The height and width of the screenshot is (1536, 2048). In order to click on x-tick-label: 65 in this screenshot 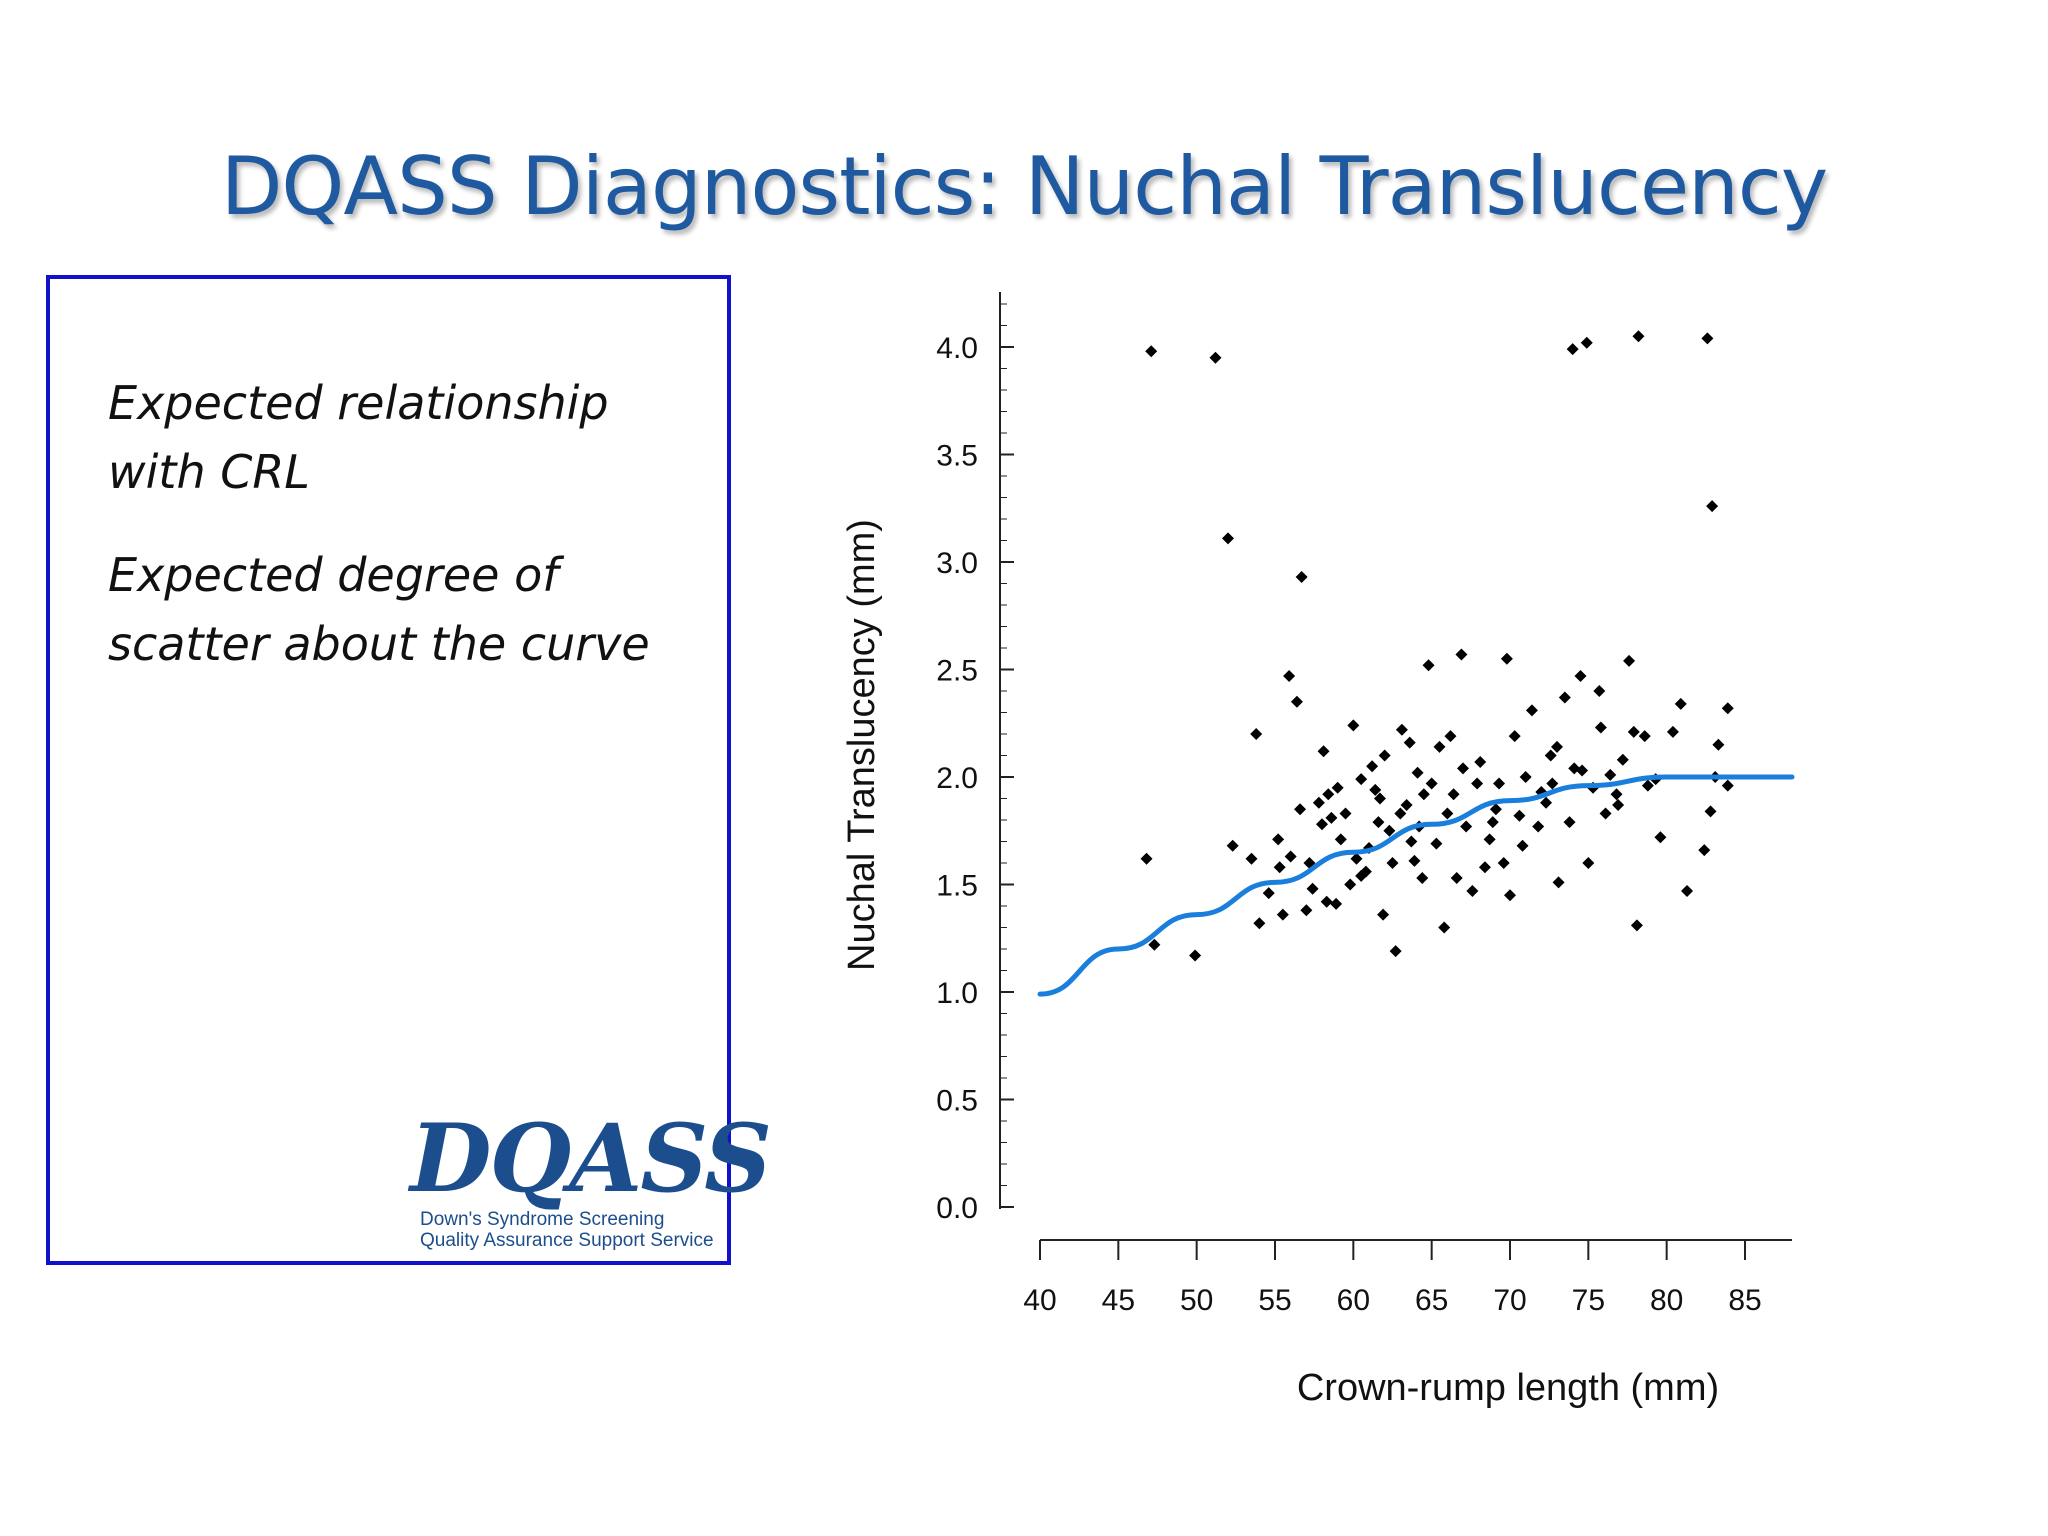, I will do `click(1431, 1300)`.